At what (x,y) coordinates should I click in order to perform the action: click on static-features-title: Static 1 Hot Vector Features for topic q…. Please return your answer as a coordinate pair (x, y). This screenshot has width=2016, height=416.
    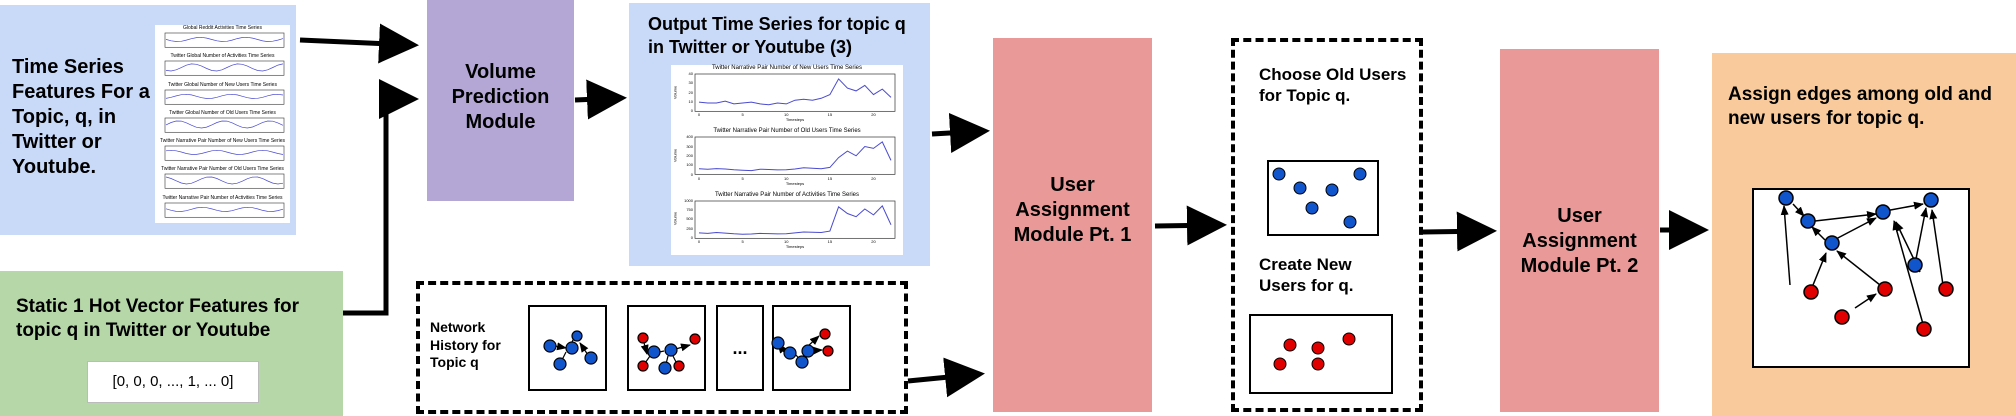
    Looking at the image, I should click on (157, 318).